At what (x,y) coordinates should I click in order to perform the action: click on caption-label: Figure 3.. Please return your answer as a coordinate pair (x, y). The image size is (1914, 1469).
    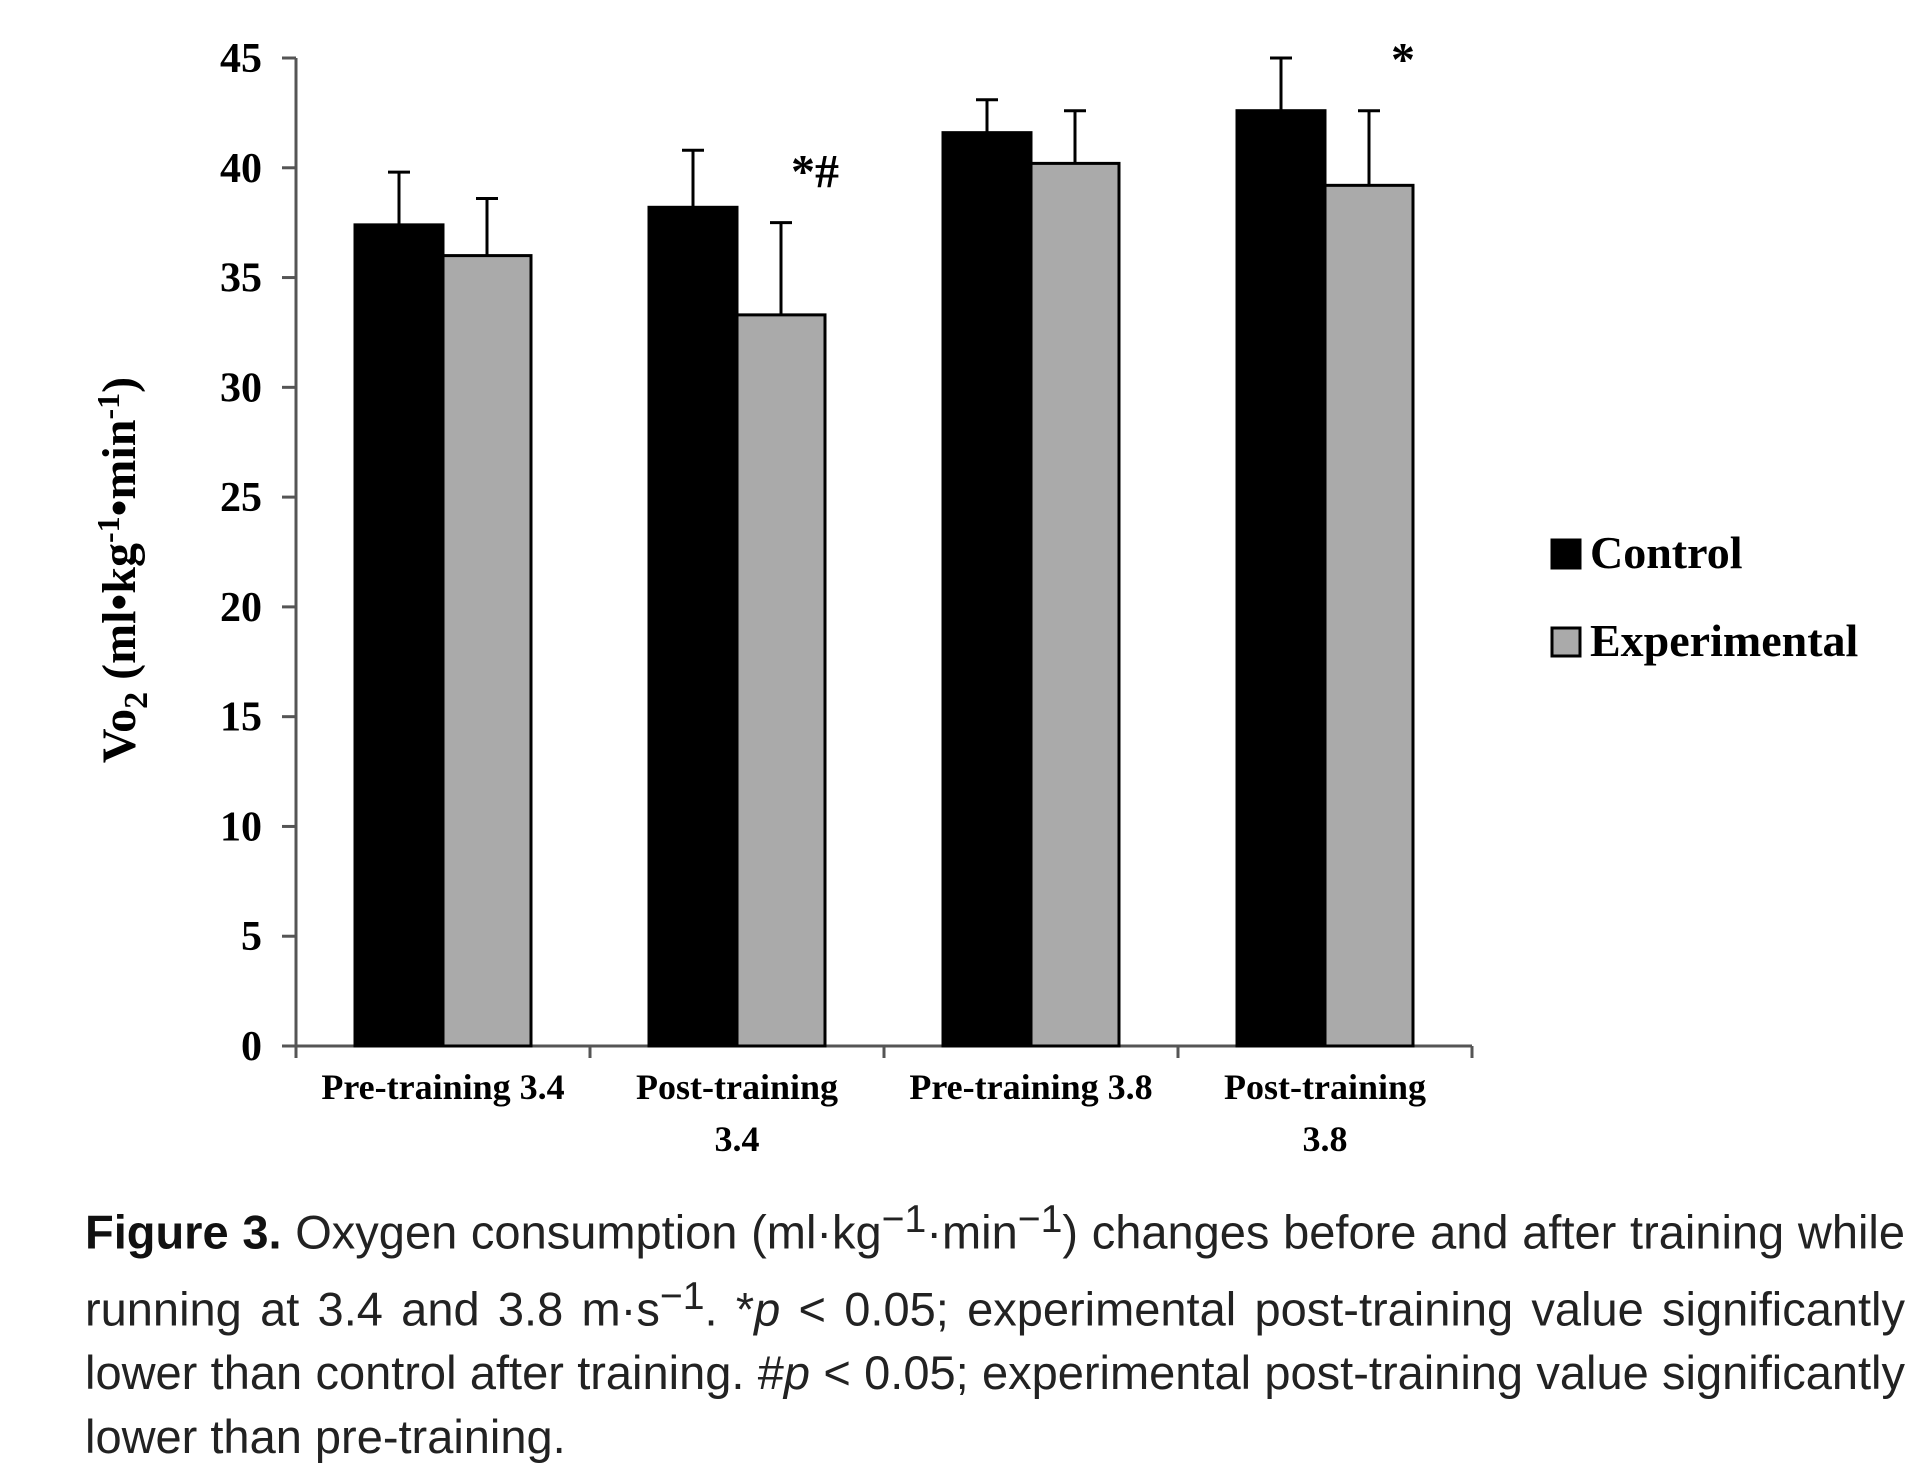
    Looking at the image, I should click on (183, 1232).